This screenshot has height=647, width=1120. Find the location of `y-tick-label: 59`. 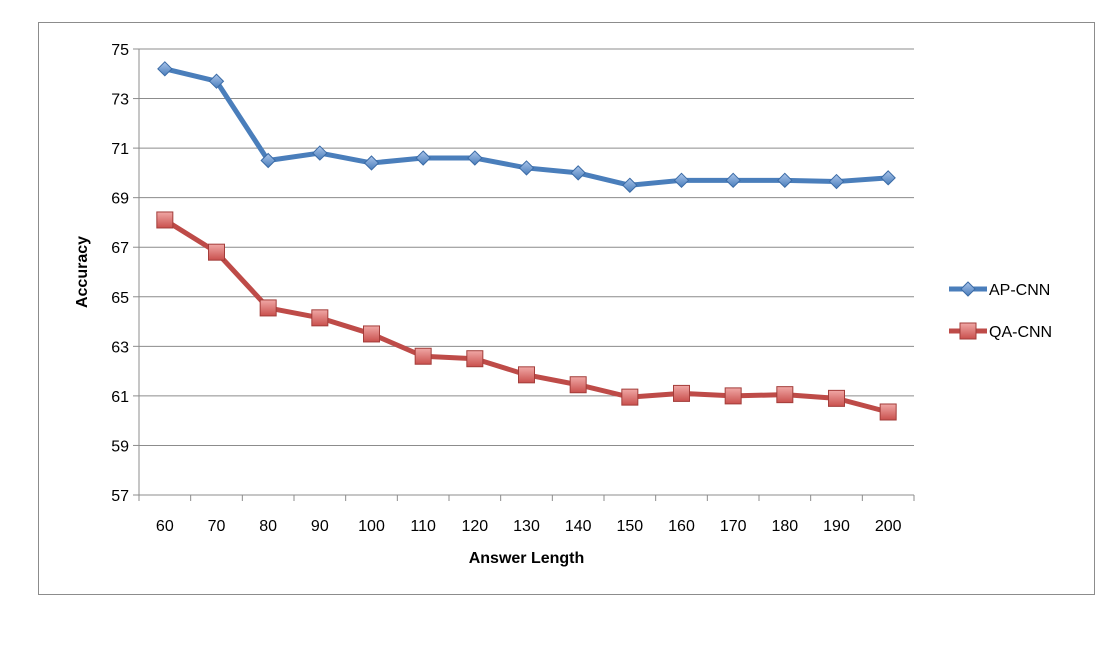

y-tick-label: 59 is located at coordinates (120, 446).